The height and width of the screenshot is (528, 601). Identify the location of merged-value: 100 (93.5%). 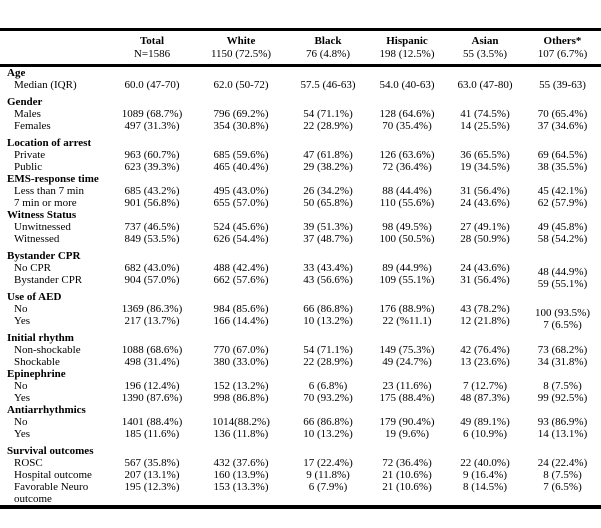
(562, 313).